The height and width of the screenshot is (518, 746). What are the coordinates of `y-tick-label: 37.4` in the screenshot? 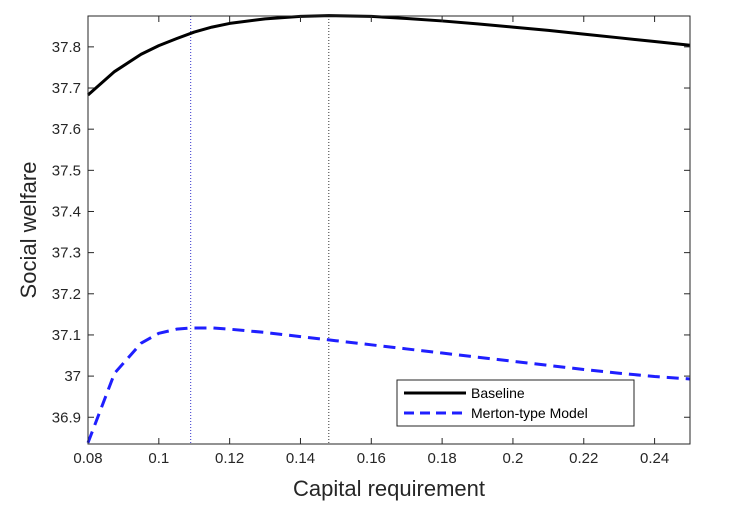 It's located at (66, 211).